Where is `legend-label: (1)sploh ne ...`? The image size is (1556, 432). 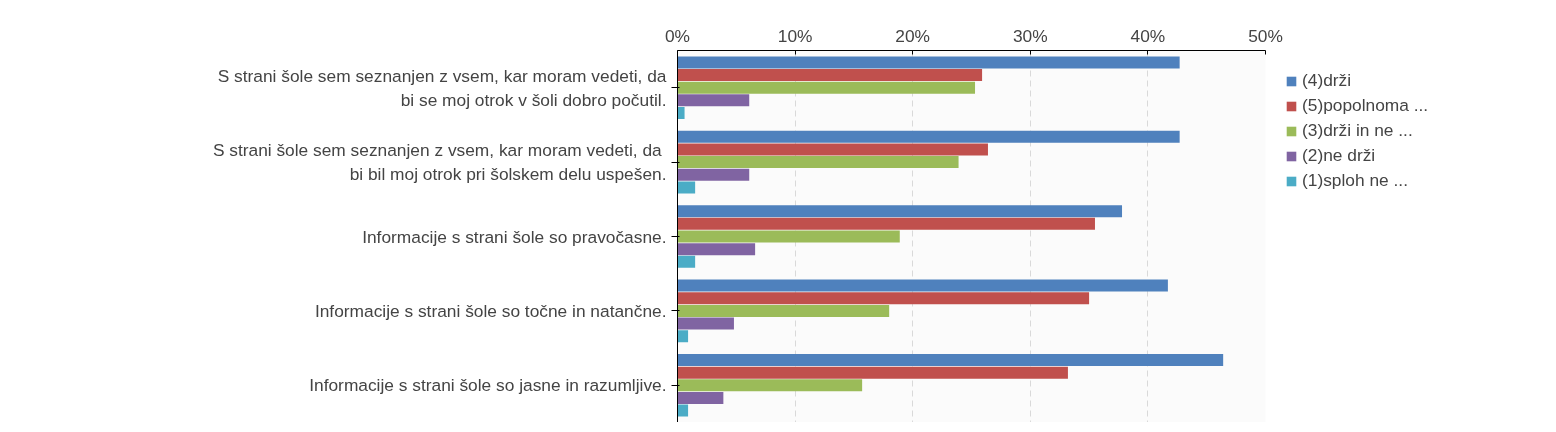
legend-label: (1)sploh ne ... is located at coordinates (1355, 180).